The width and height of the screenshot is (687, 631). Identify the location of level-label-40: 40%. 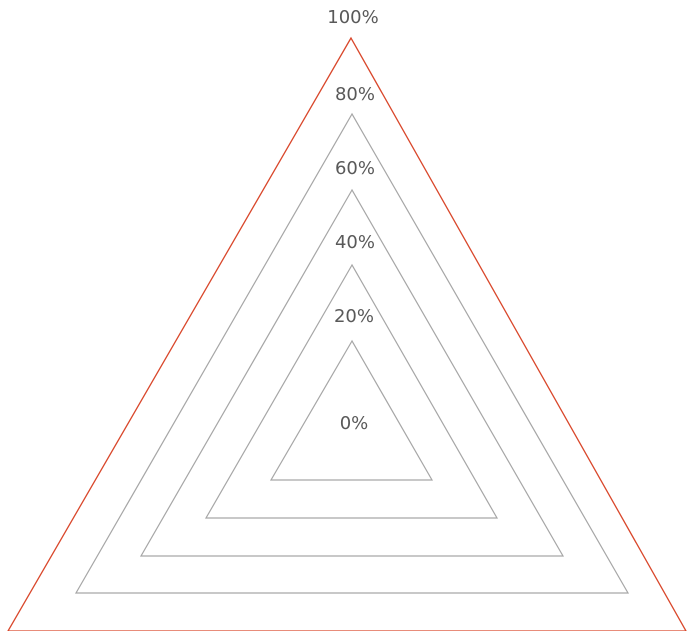
(355, 242).